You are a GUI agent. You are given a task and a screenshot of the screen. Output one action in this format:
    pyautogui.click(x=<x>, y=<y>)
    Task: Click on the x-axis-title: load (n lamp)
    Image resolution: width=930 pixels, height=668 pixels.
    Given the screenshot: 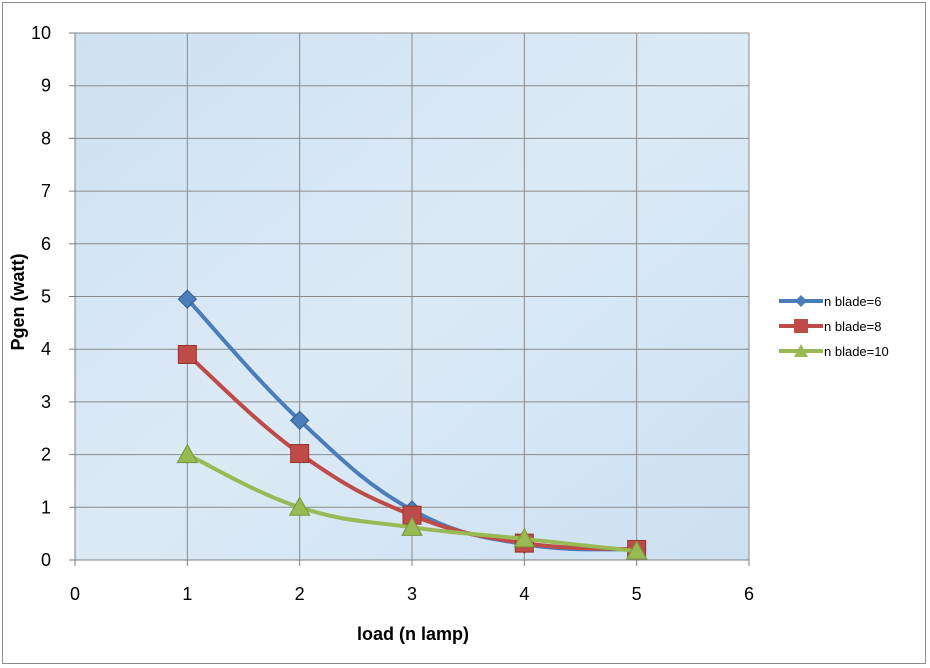 What is the action you would take?
    pyautogui.click(x=413, y=634)
    